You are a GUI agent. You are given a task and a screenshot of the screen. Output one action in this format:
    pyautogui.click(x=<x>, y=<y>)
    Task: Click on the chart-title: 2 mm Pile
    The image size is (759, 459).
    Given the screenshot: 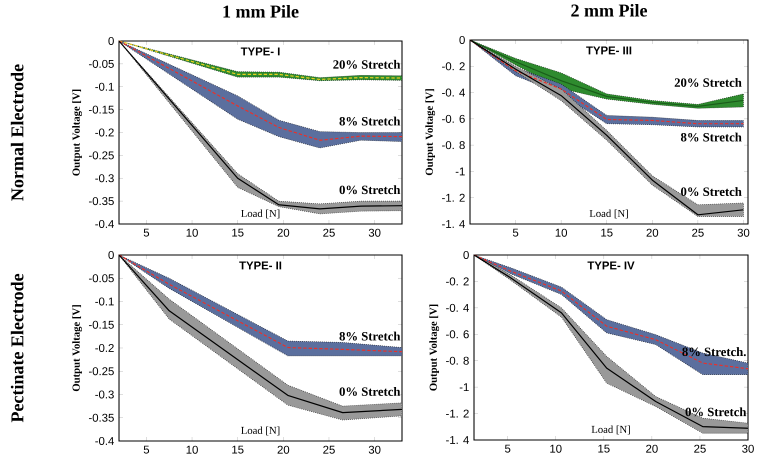 What is the action you would take?
    pyautogui.click(x=609, y=10)
    